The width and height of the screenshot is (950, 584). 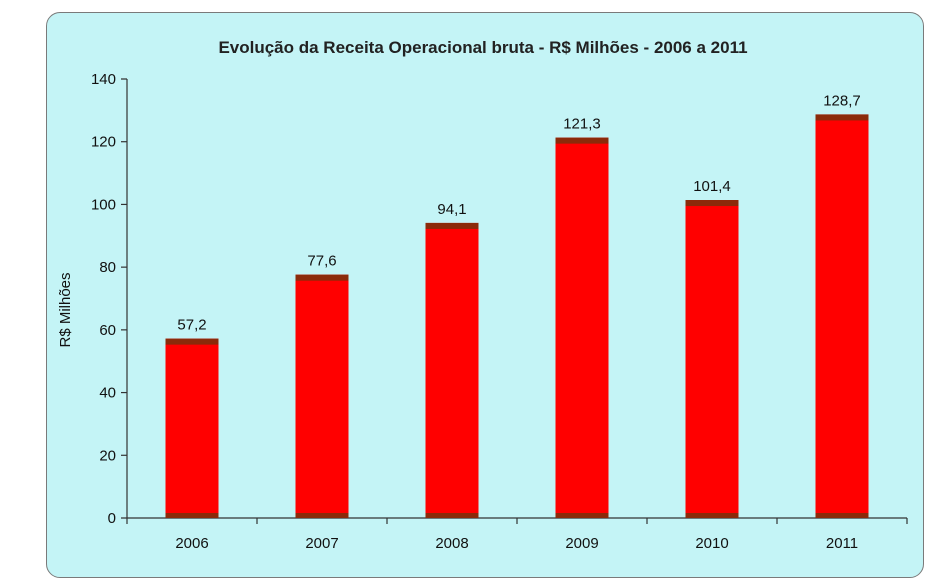 What do you see at coordinates (103, 79) in the screenshot?
I see `y-tick-label-7: 140` at bounding box center [103, 79].